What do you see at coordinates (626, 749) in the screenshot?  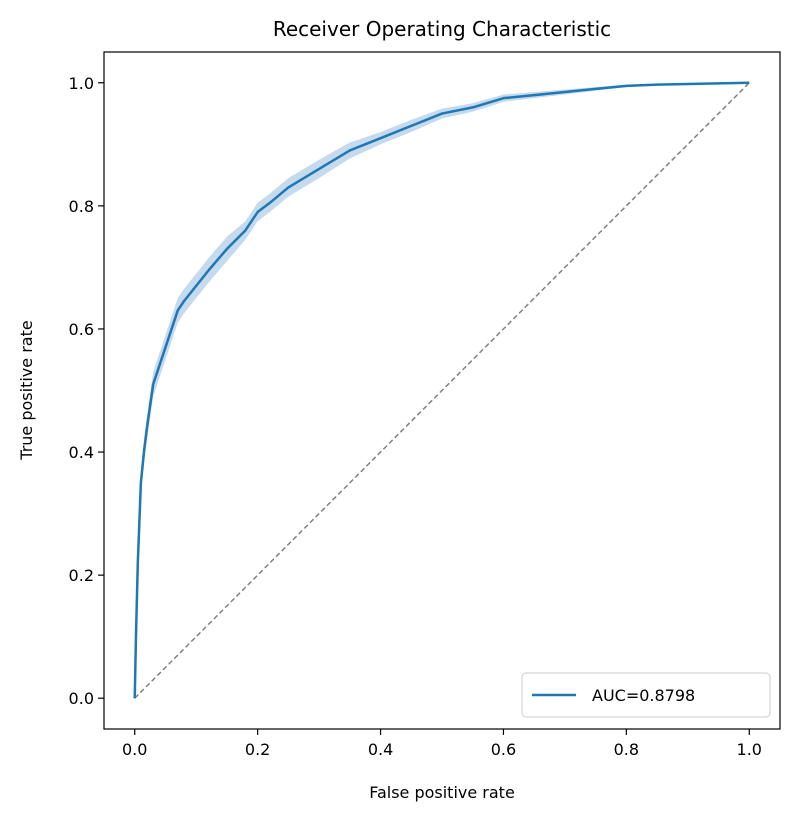 I see `x-tick-label: 0.8` at bounding box center [626, 749].